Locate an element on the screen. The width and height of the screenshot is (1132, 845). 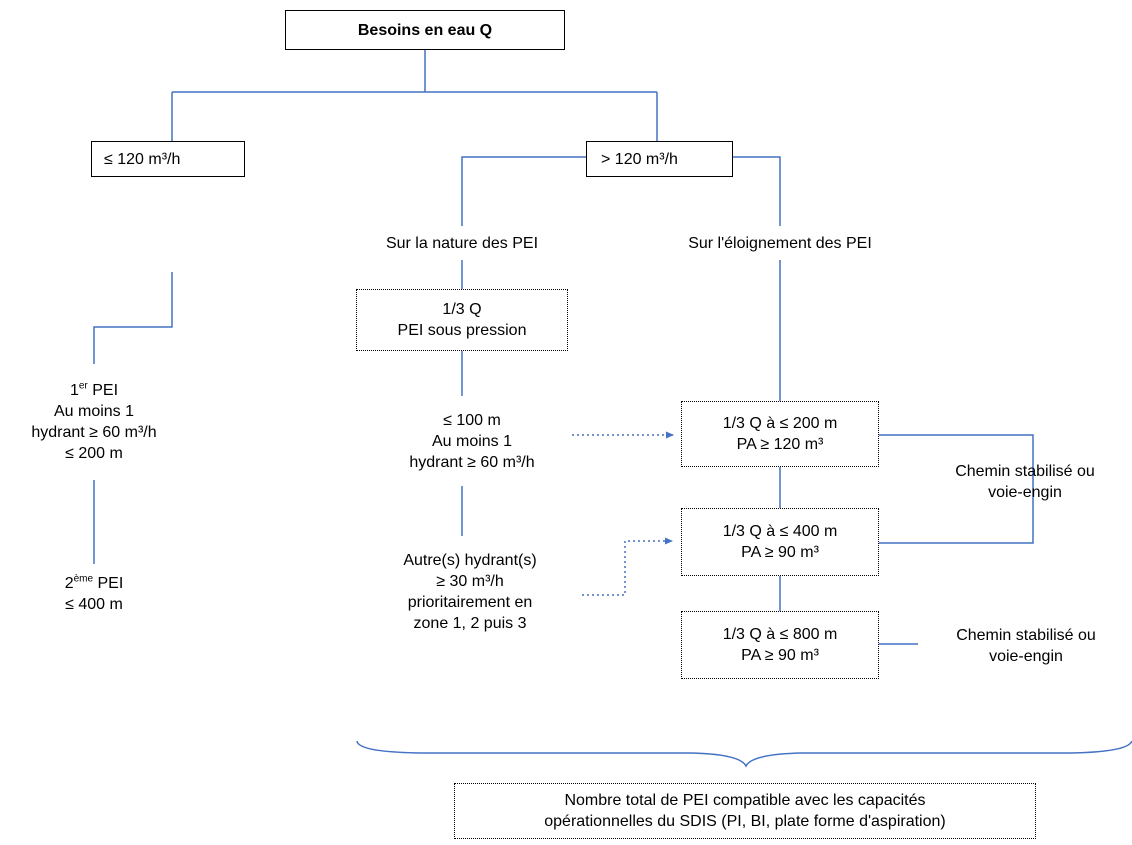
access-note-1-line2: voie-engin is located at coordinates (1025, 492).